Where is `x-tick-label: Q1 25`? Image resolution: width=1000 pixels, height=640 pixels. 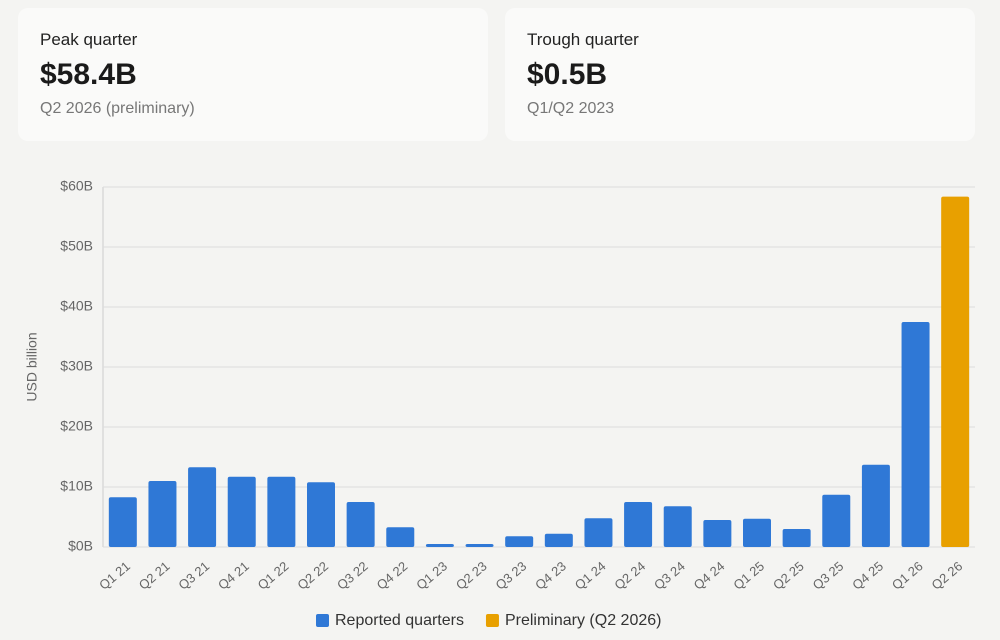
x-tick-label: Q1 25 is located at coordinates (748, 575).